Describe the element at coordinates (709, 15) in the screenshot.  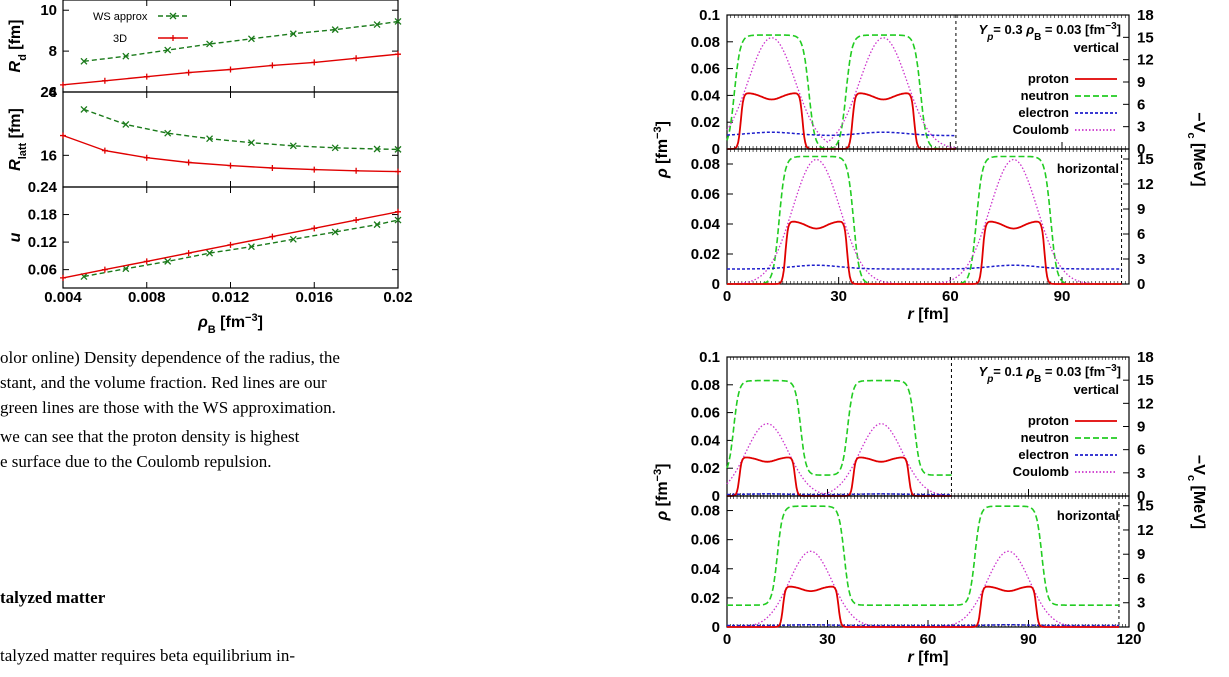
I see `rt-chart-ytick-label: 0.1` at that location.